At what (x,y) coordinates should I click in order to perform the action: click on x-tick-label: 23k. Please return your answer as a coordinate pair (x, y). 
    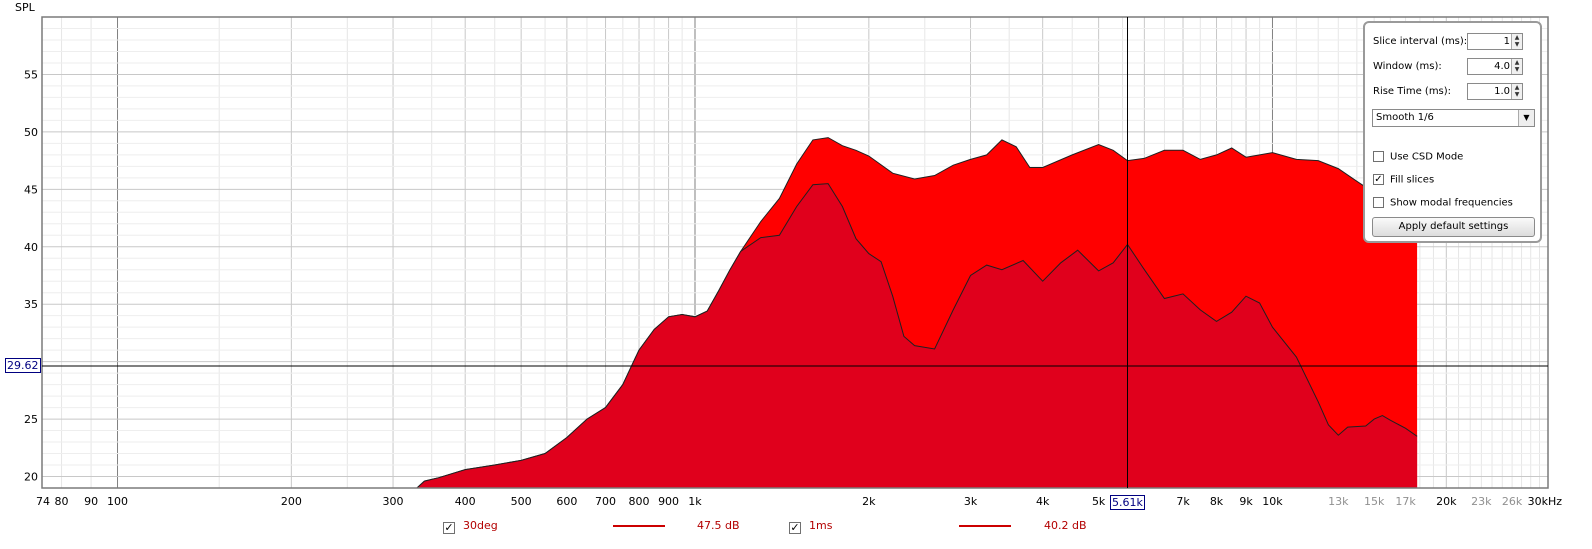
    Looking at the image, I should click on (1481, 501).